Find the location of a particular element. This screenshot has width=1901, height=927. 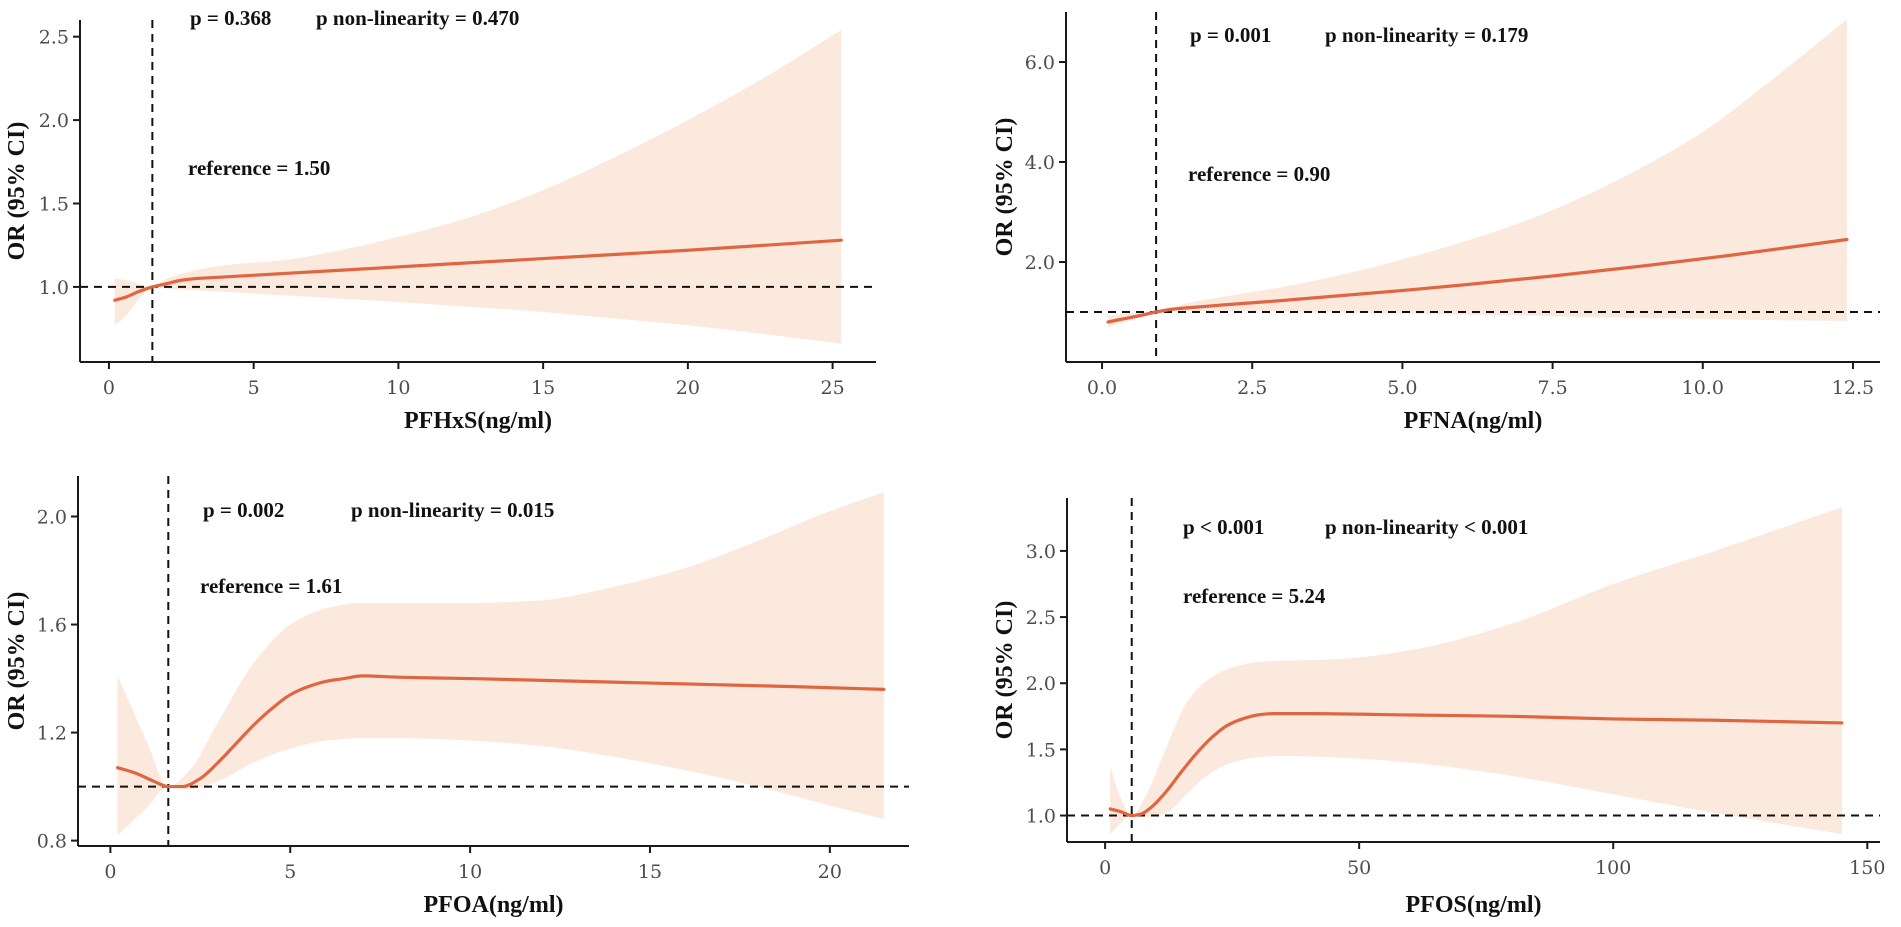

p-value-label: p = 0.001 is located at coordinates (1230, 35).